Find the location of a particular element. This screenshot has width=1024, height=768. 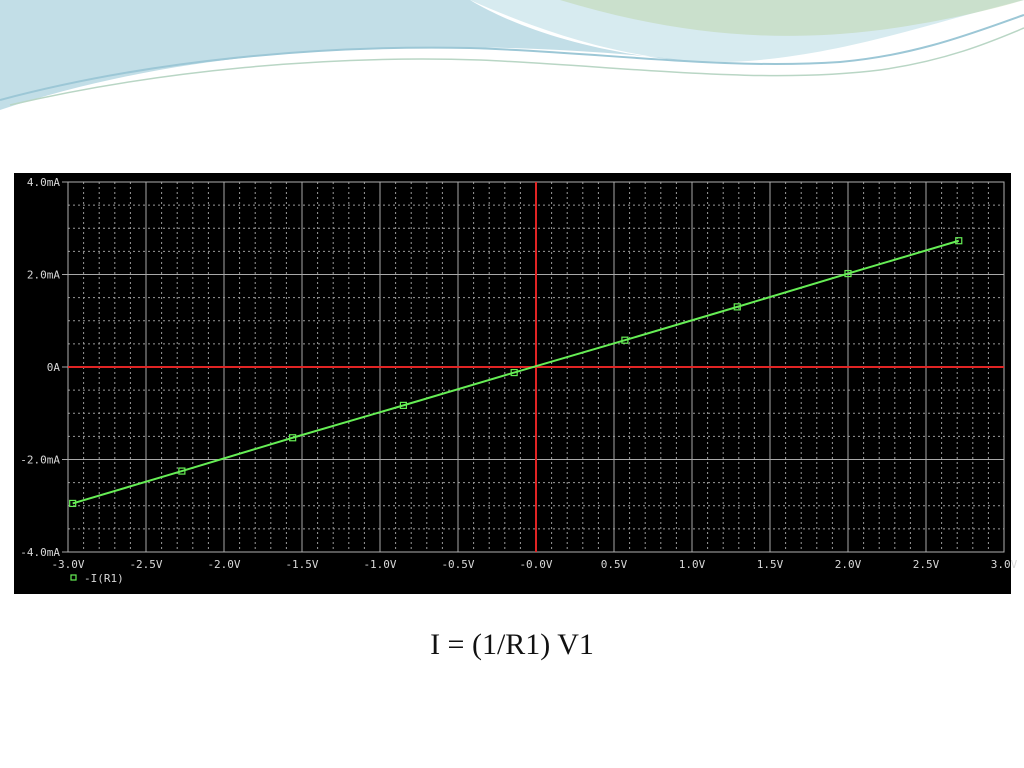

x-tick-label: -0.0V is located at coordinates (535, 564).